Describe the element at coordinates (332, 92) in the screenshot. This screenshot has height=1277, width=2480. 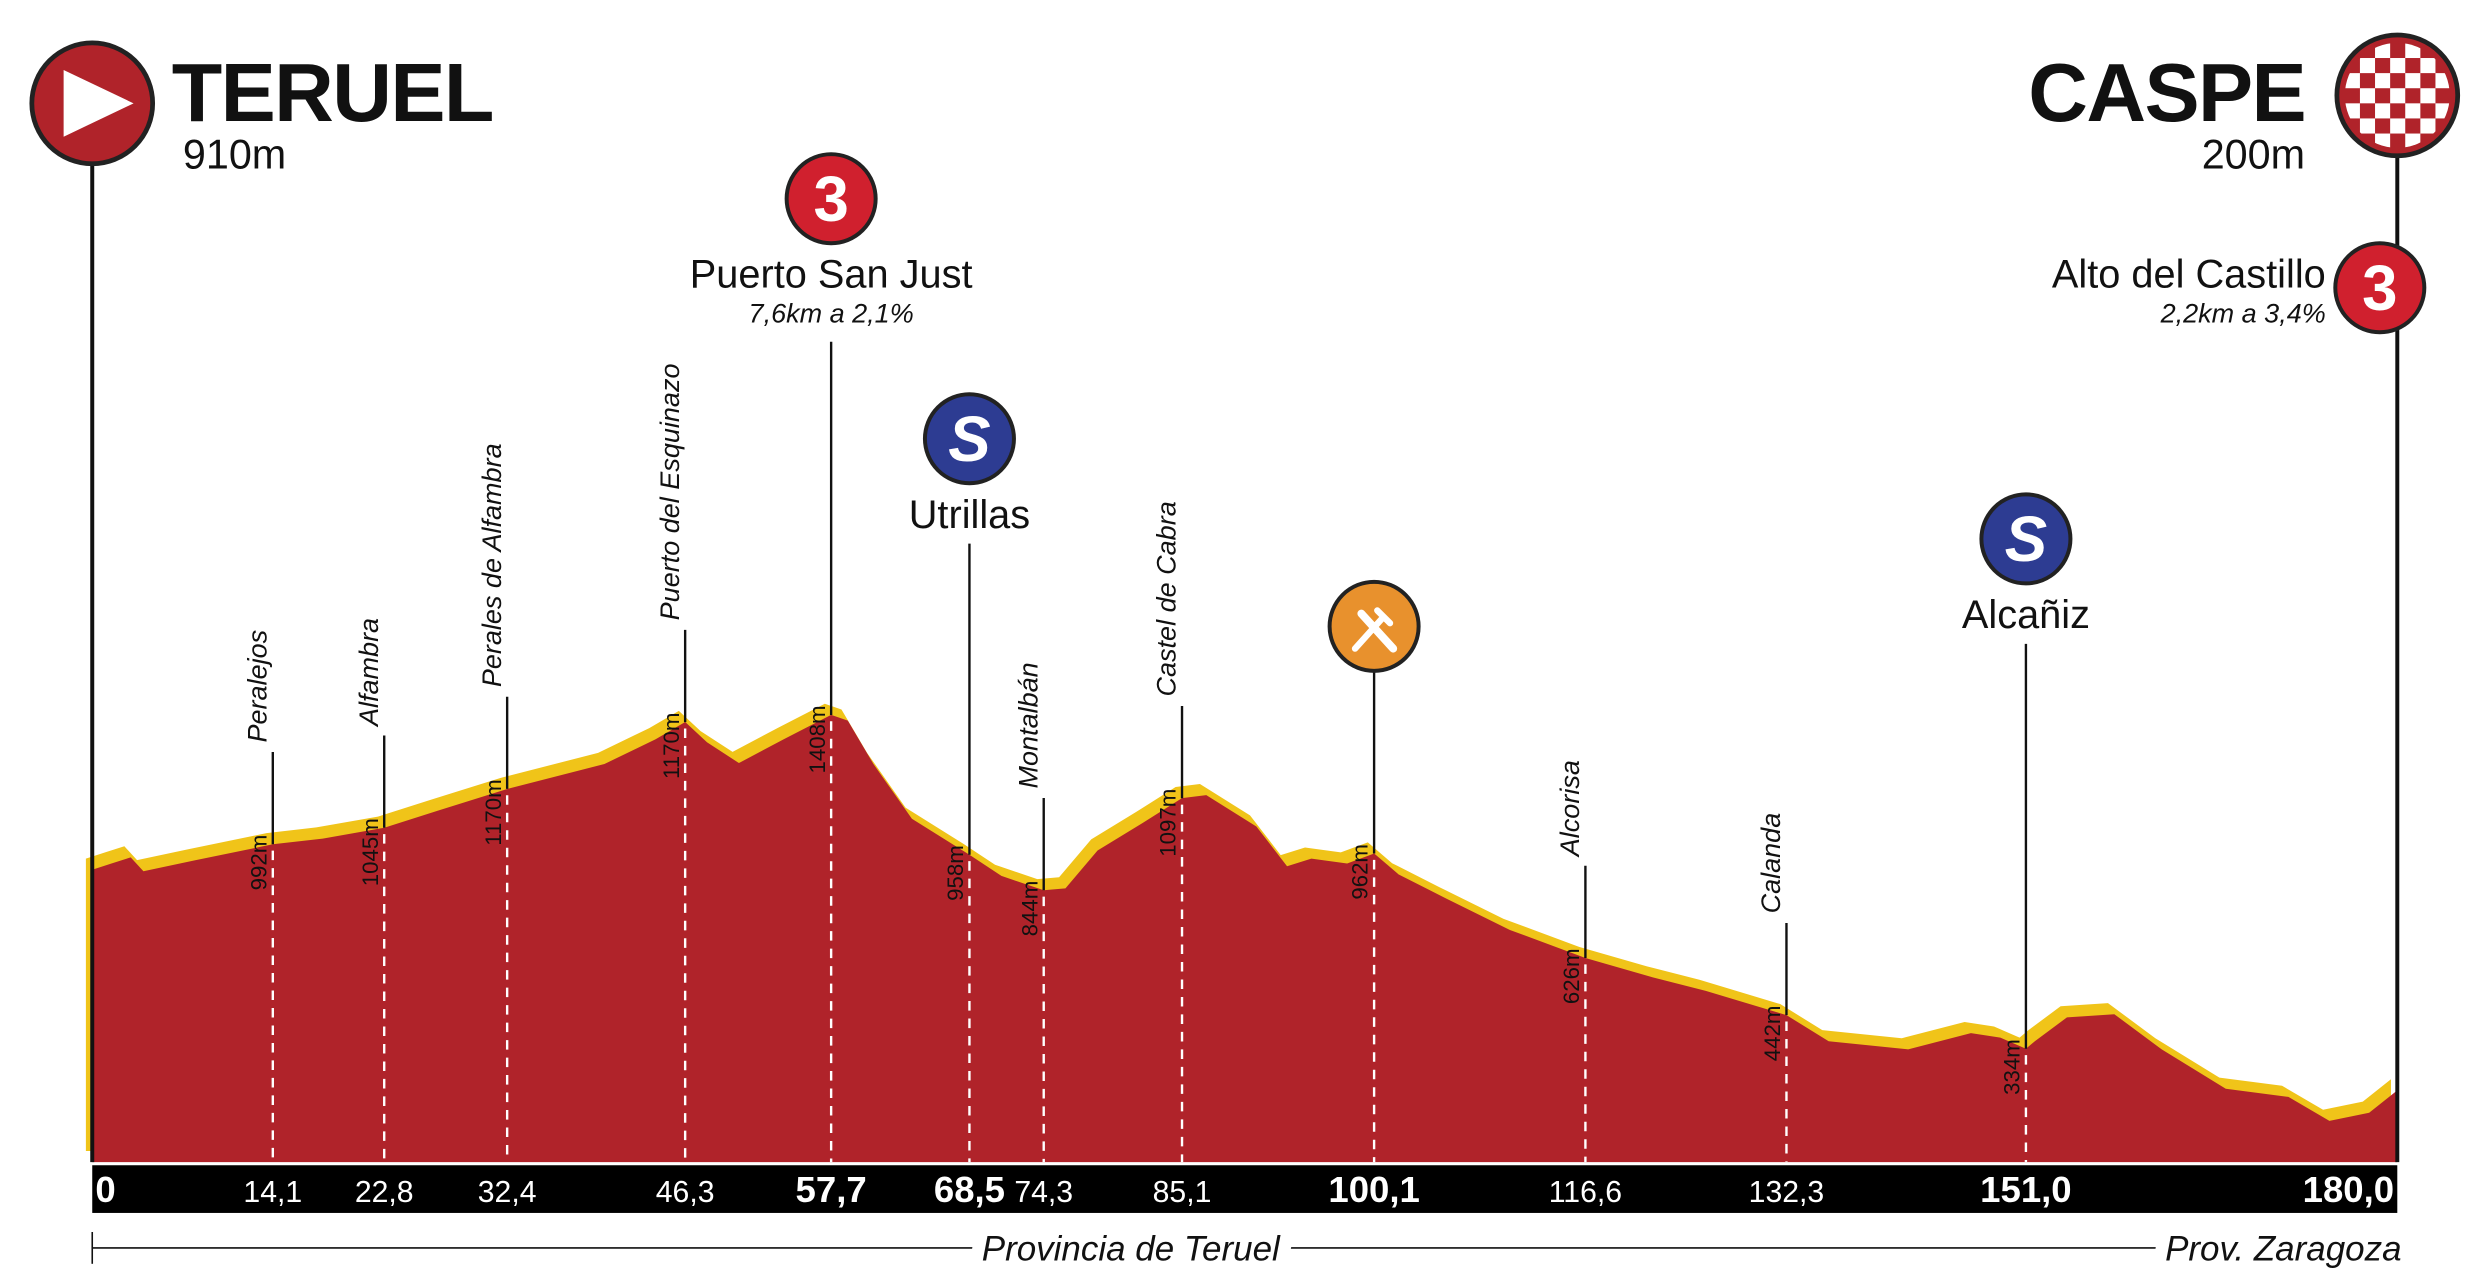
I see `start-name: TERUEL` at that location.